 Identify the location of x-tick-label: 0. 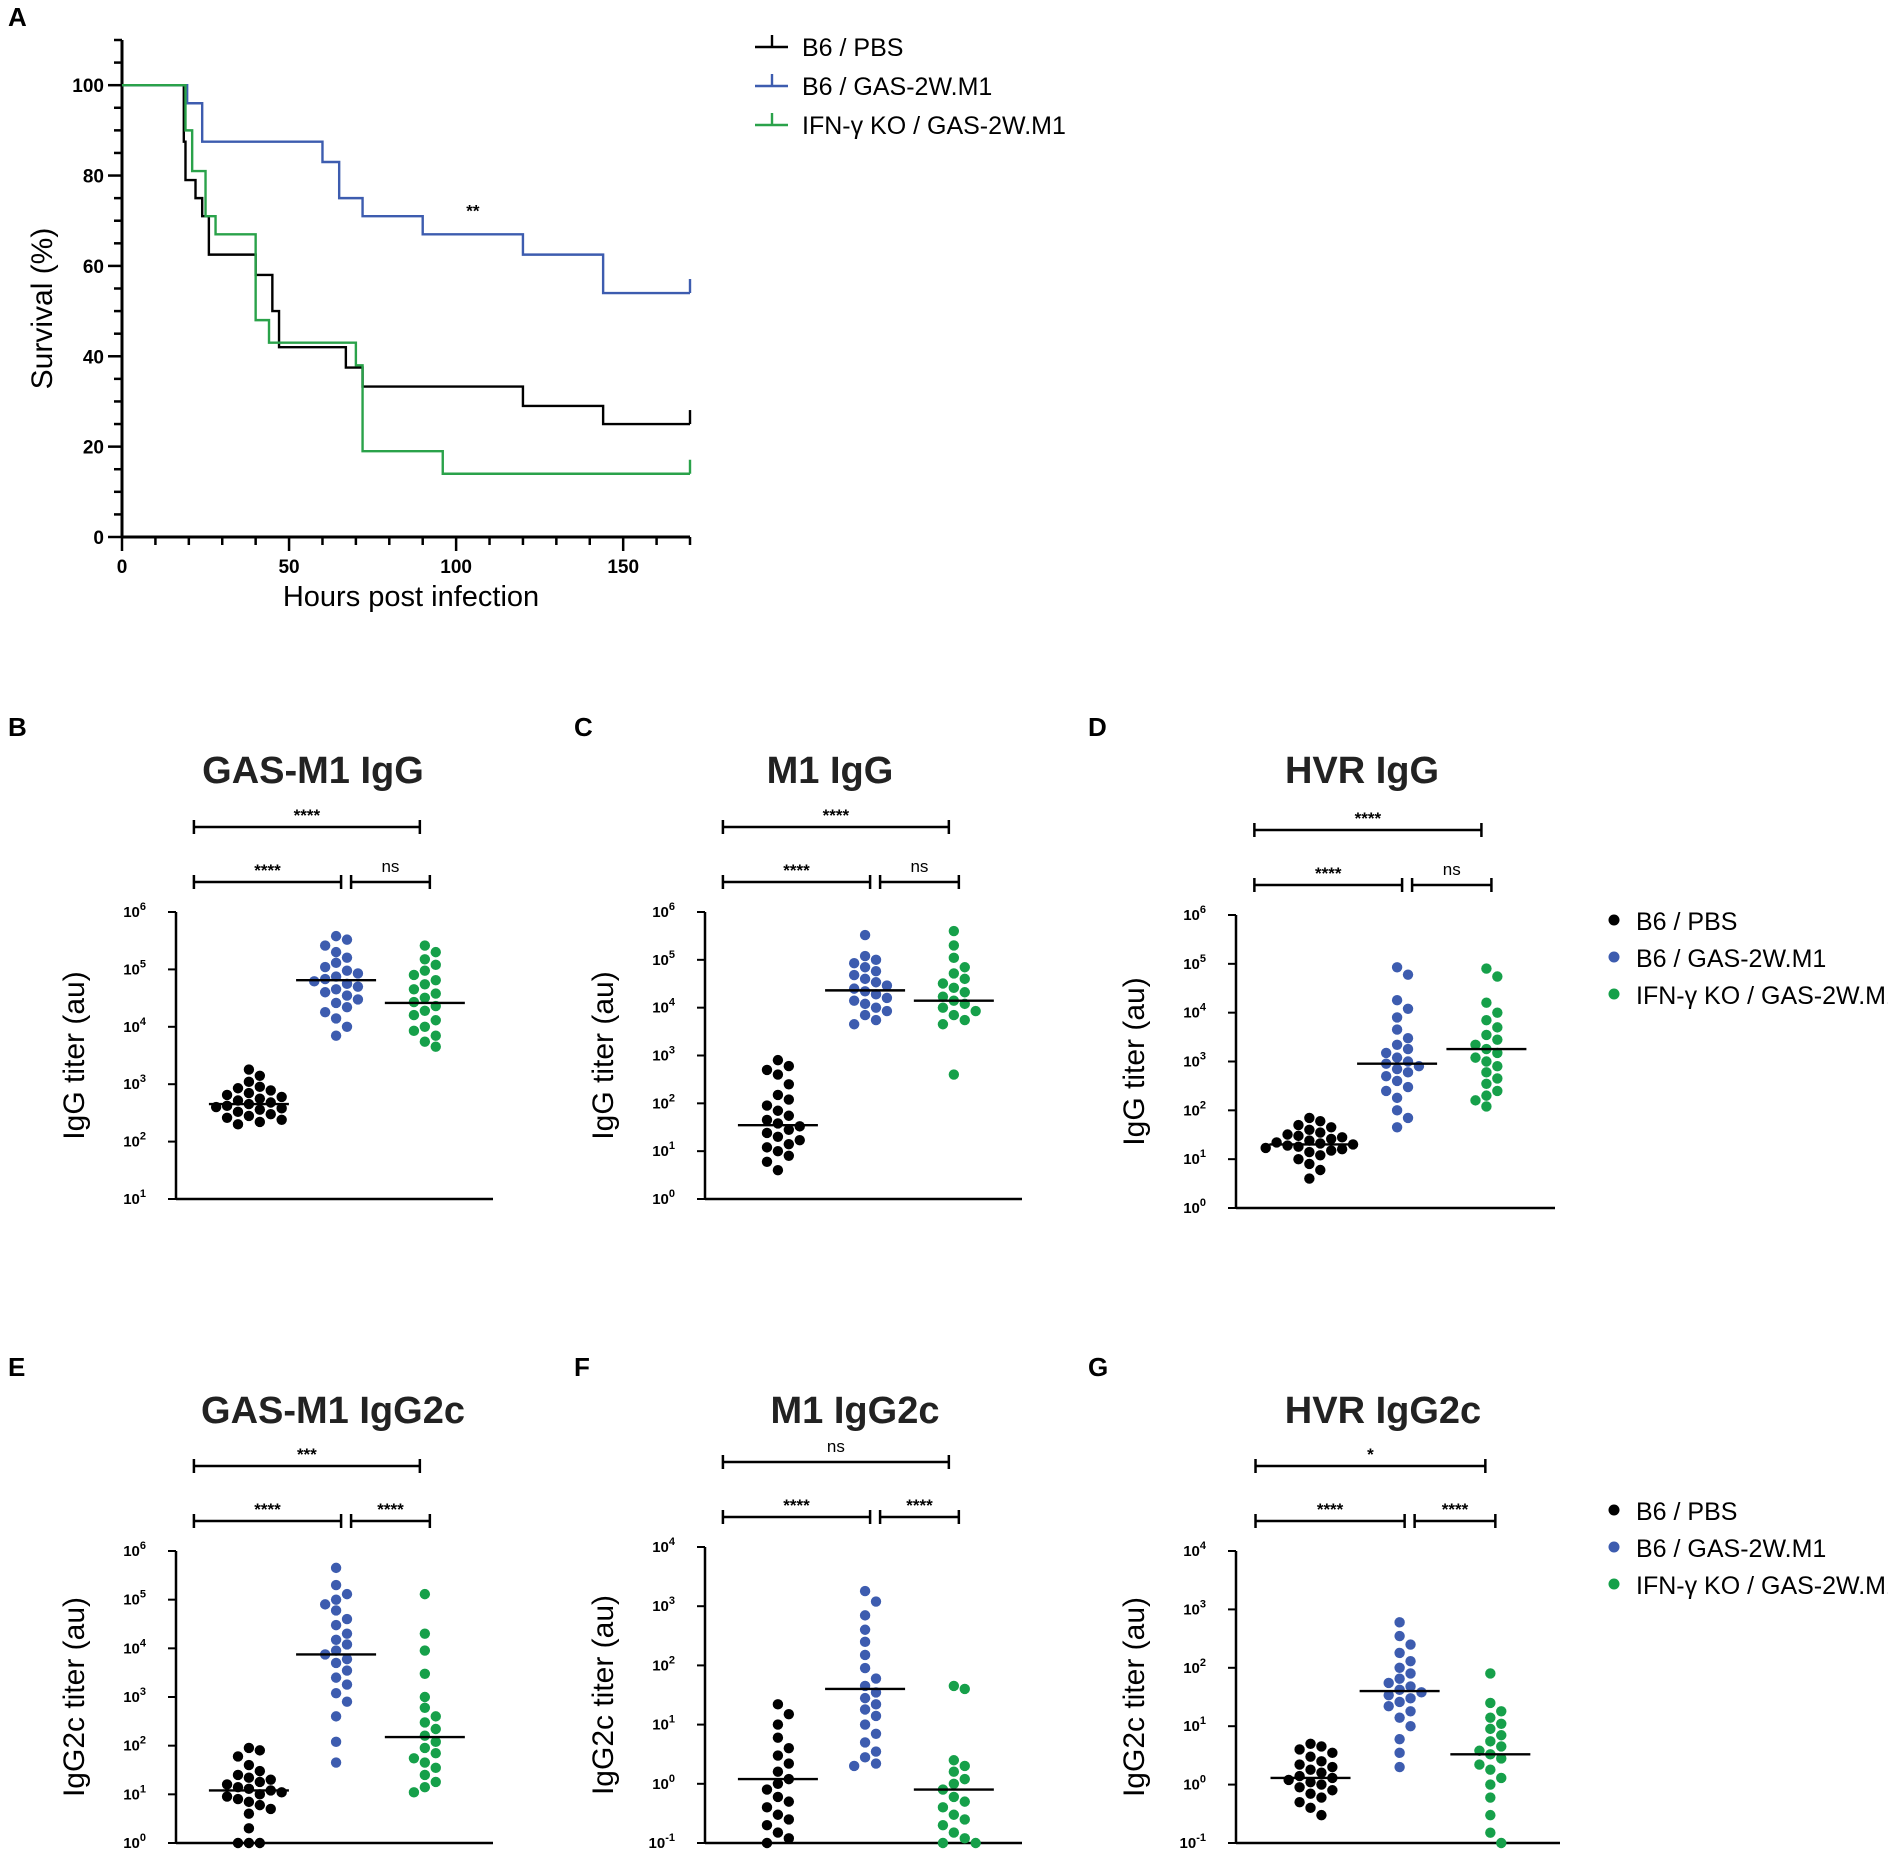
(122, 567).